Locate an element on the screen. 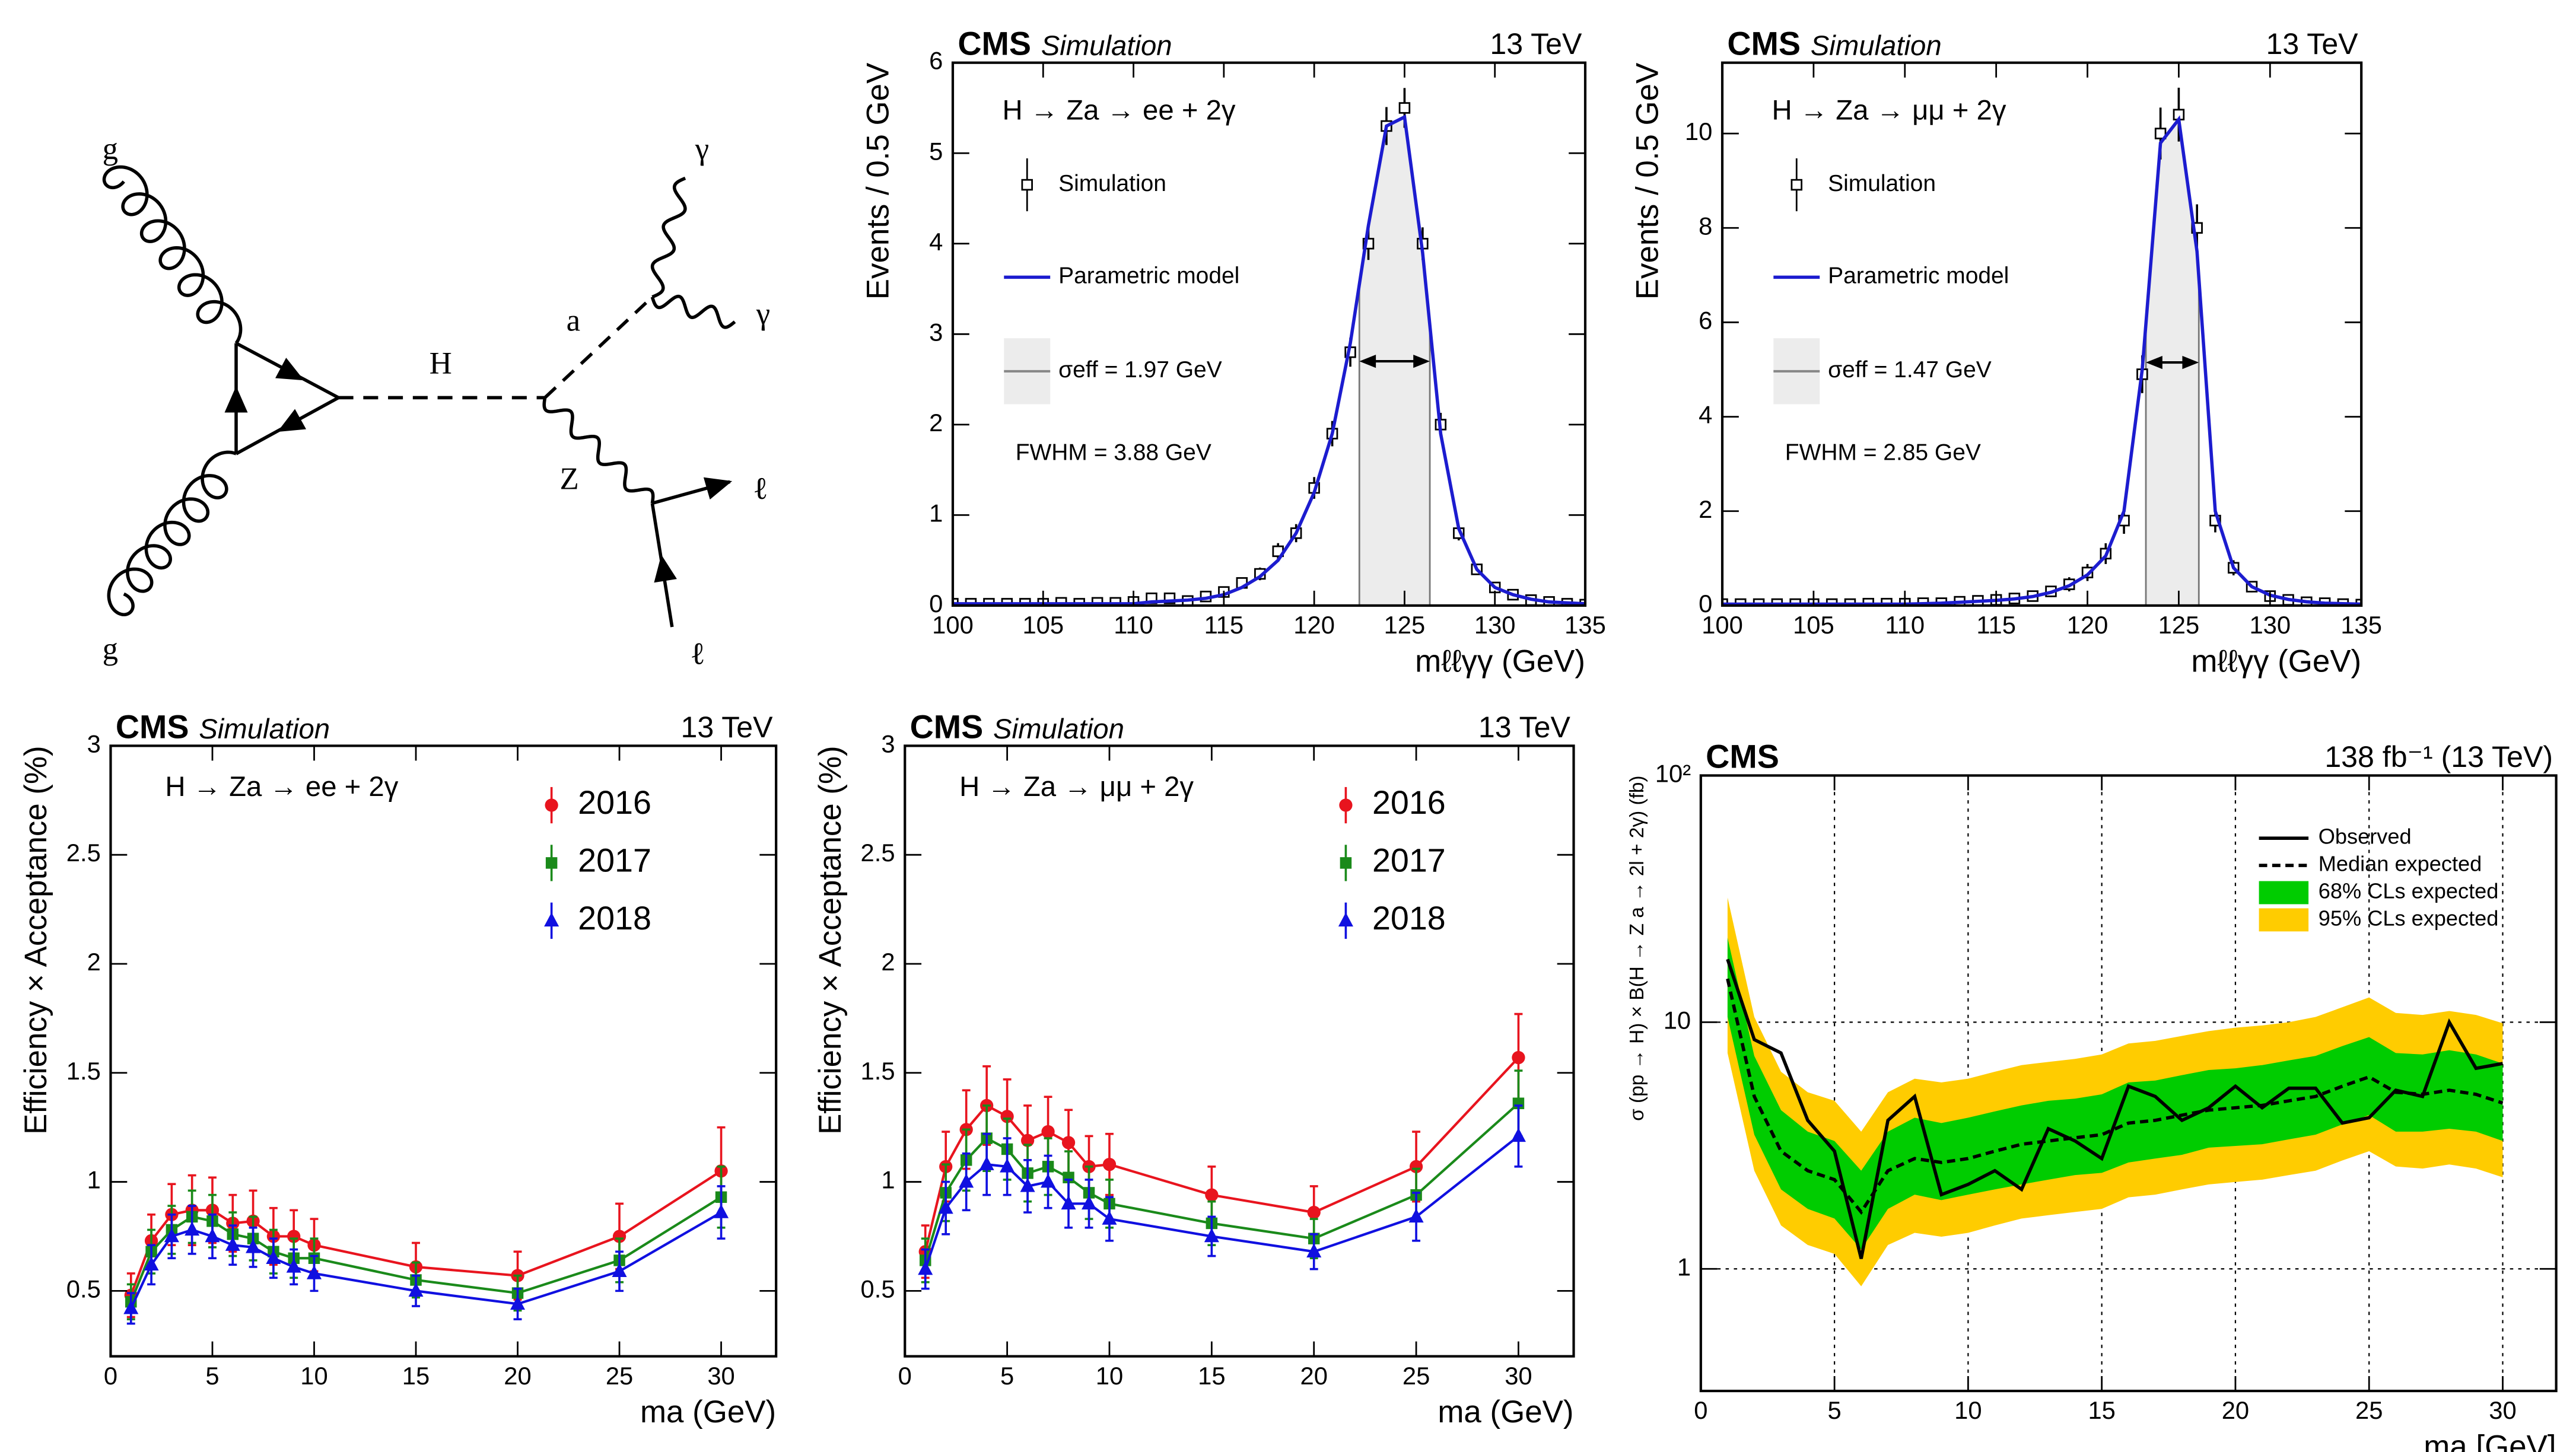  y-axis-label: Efficiency × Acceptance (%) is located at coordinates (830, 940).